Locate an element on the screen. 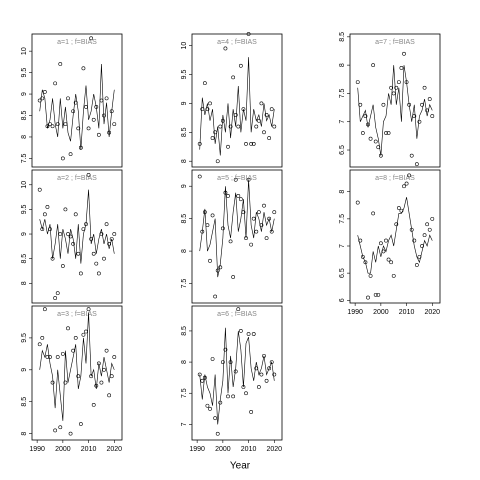  panel-title: a=2 ; f=BIAS is located at coordinates (77, 178).